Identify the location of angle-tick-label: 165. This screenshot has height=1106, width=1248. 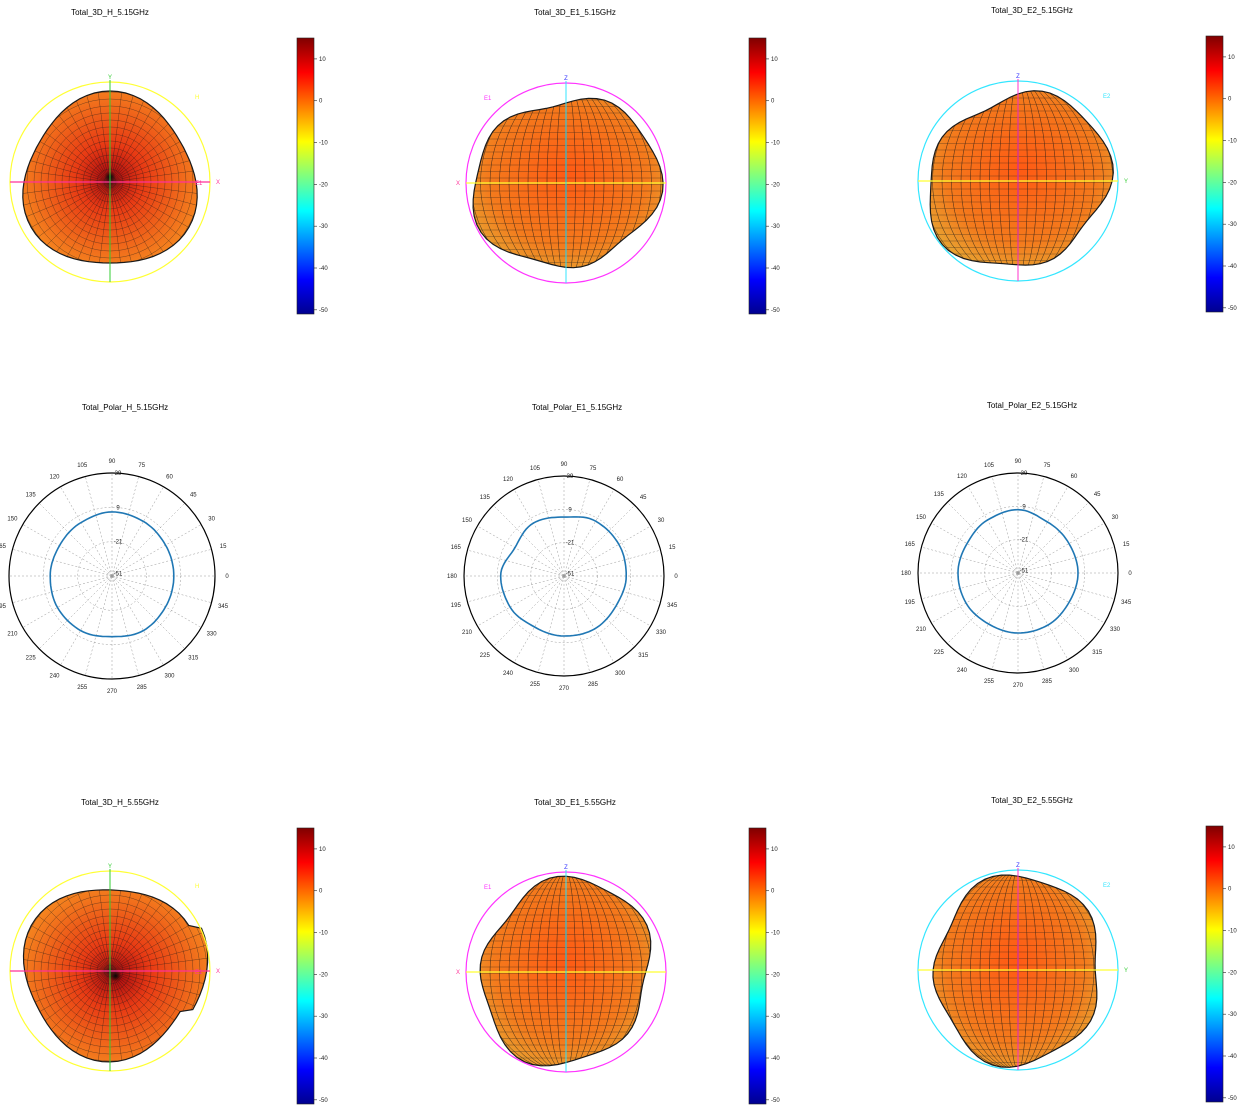
(3, 547).